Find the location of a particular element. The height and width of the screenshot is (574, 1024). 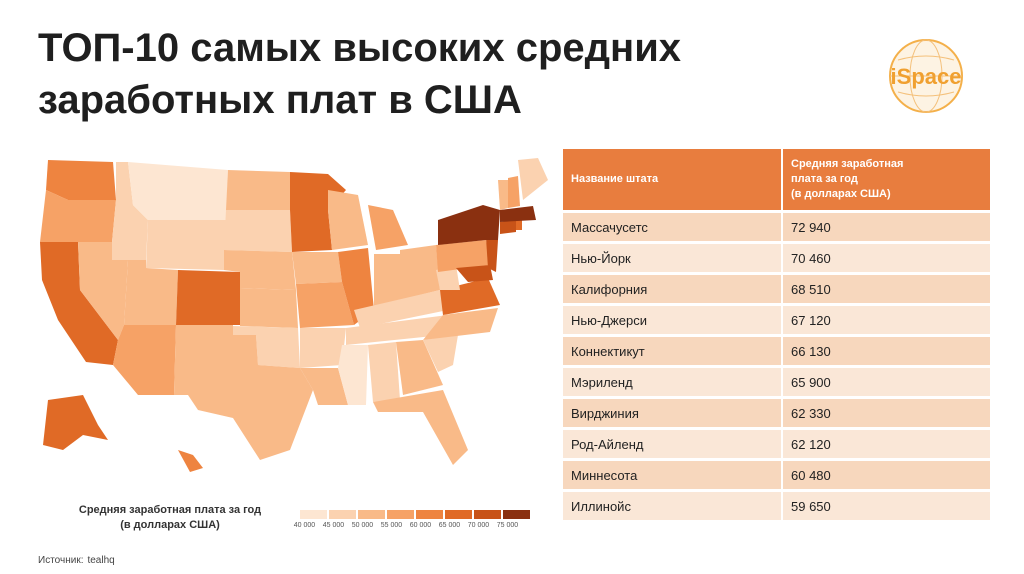

state-rhode-island is located at coordinates (519, 225).